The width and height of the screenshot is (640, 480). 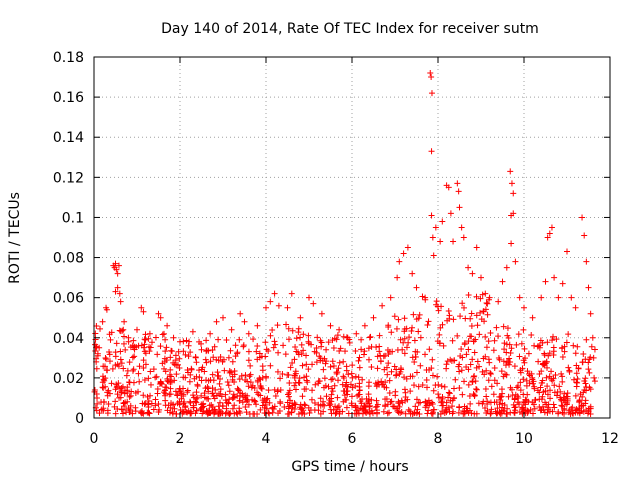 I want to click on y-tick-label: 0.1, so click(x=73, y=218).